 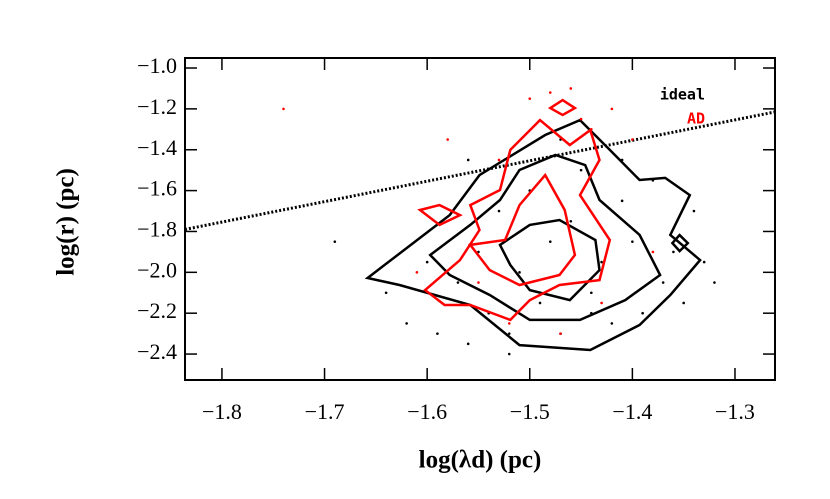 What do you see at coordinates (632, 411) in the screenshot?
I see `x-tick-label: −1.4` at bounding box center [632, 411].